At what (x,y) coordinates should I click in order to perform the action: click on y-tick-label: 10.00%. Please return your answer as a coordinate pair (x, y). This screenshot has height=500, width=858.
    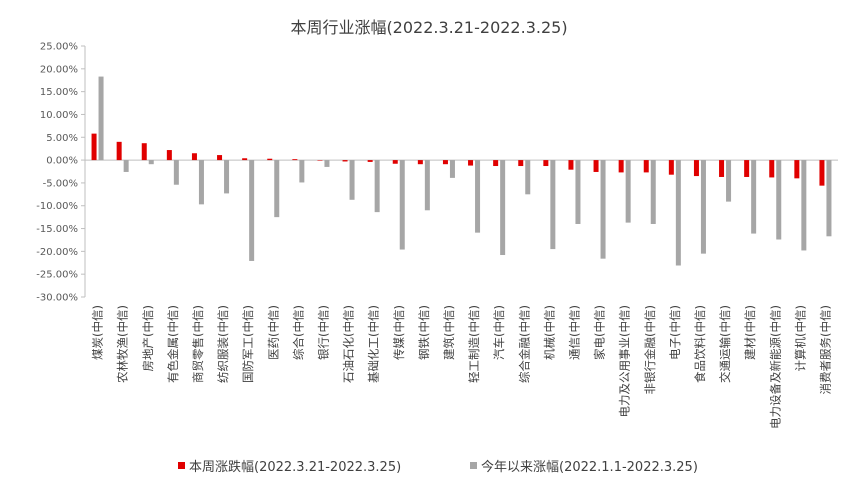
    Looking at the image, I should click on (59, 115).